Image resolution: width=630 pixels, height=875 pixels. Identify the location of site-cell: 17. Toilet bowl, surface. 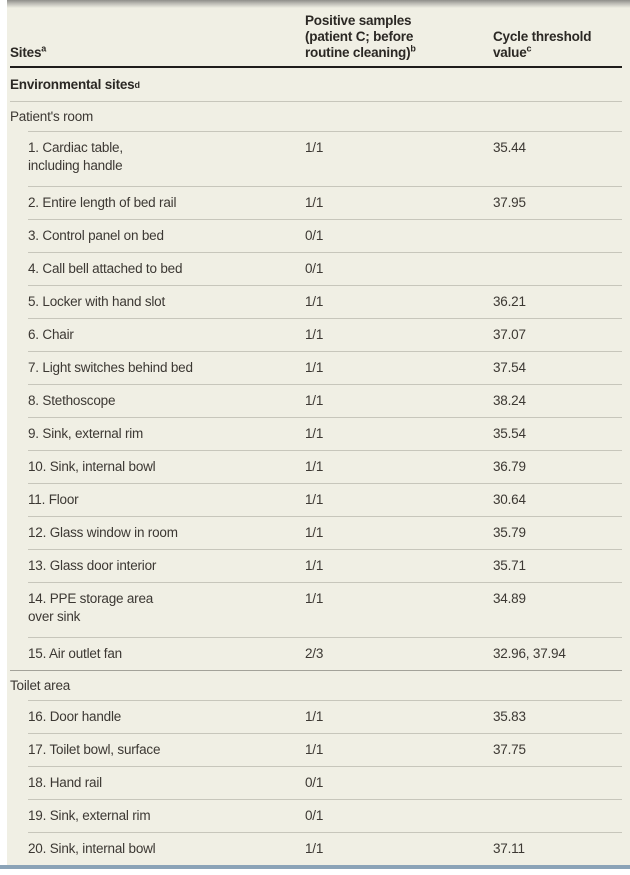
(94, 749).